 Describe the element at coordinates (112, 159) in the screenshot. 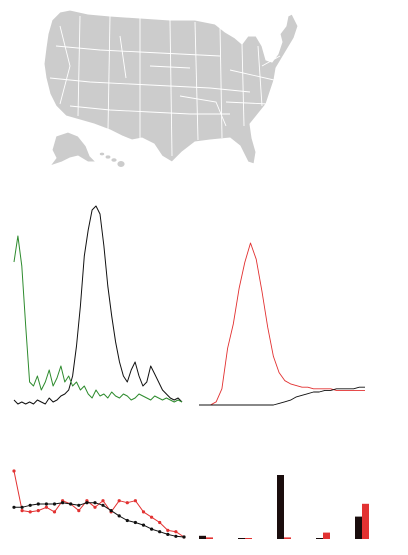

I see `map-hawaii` at that location.